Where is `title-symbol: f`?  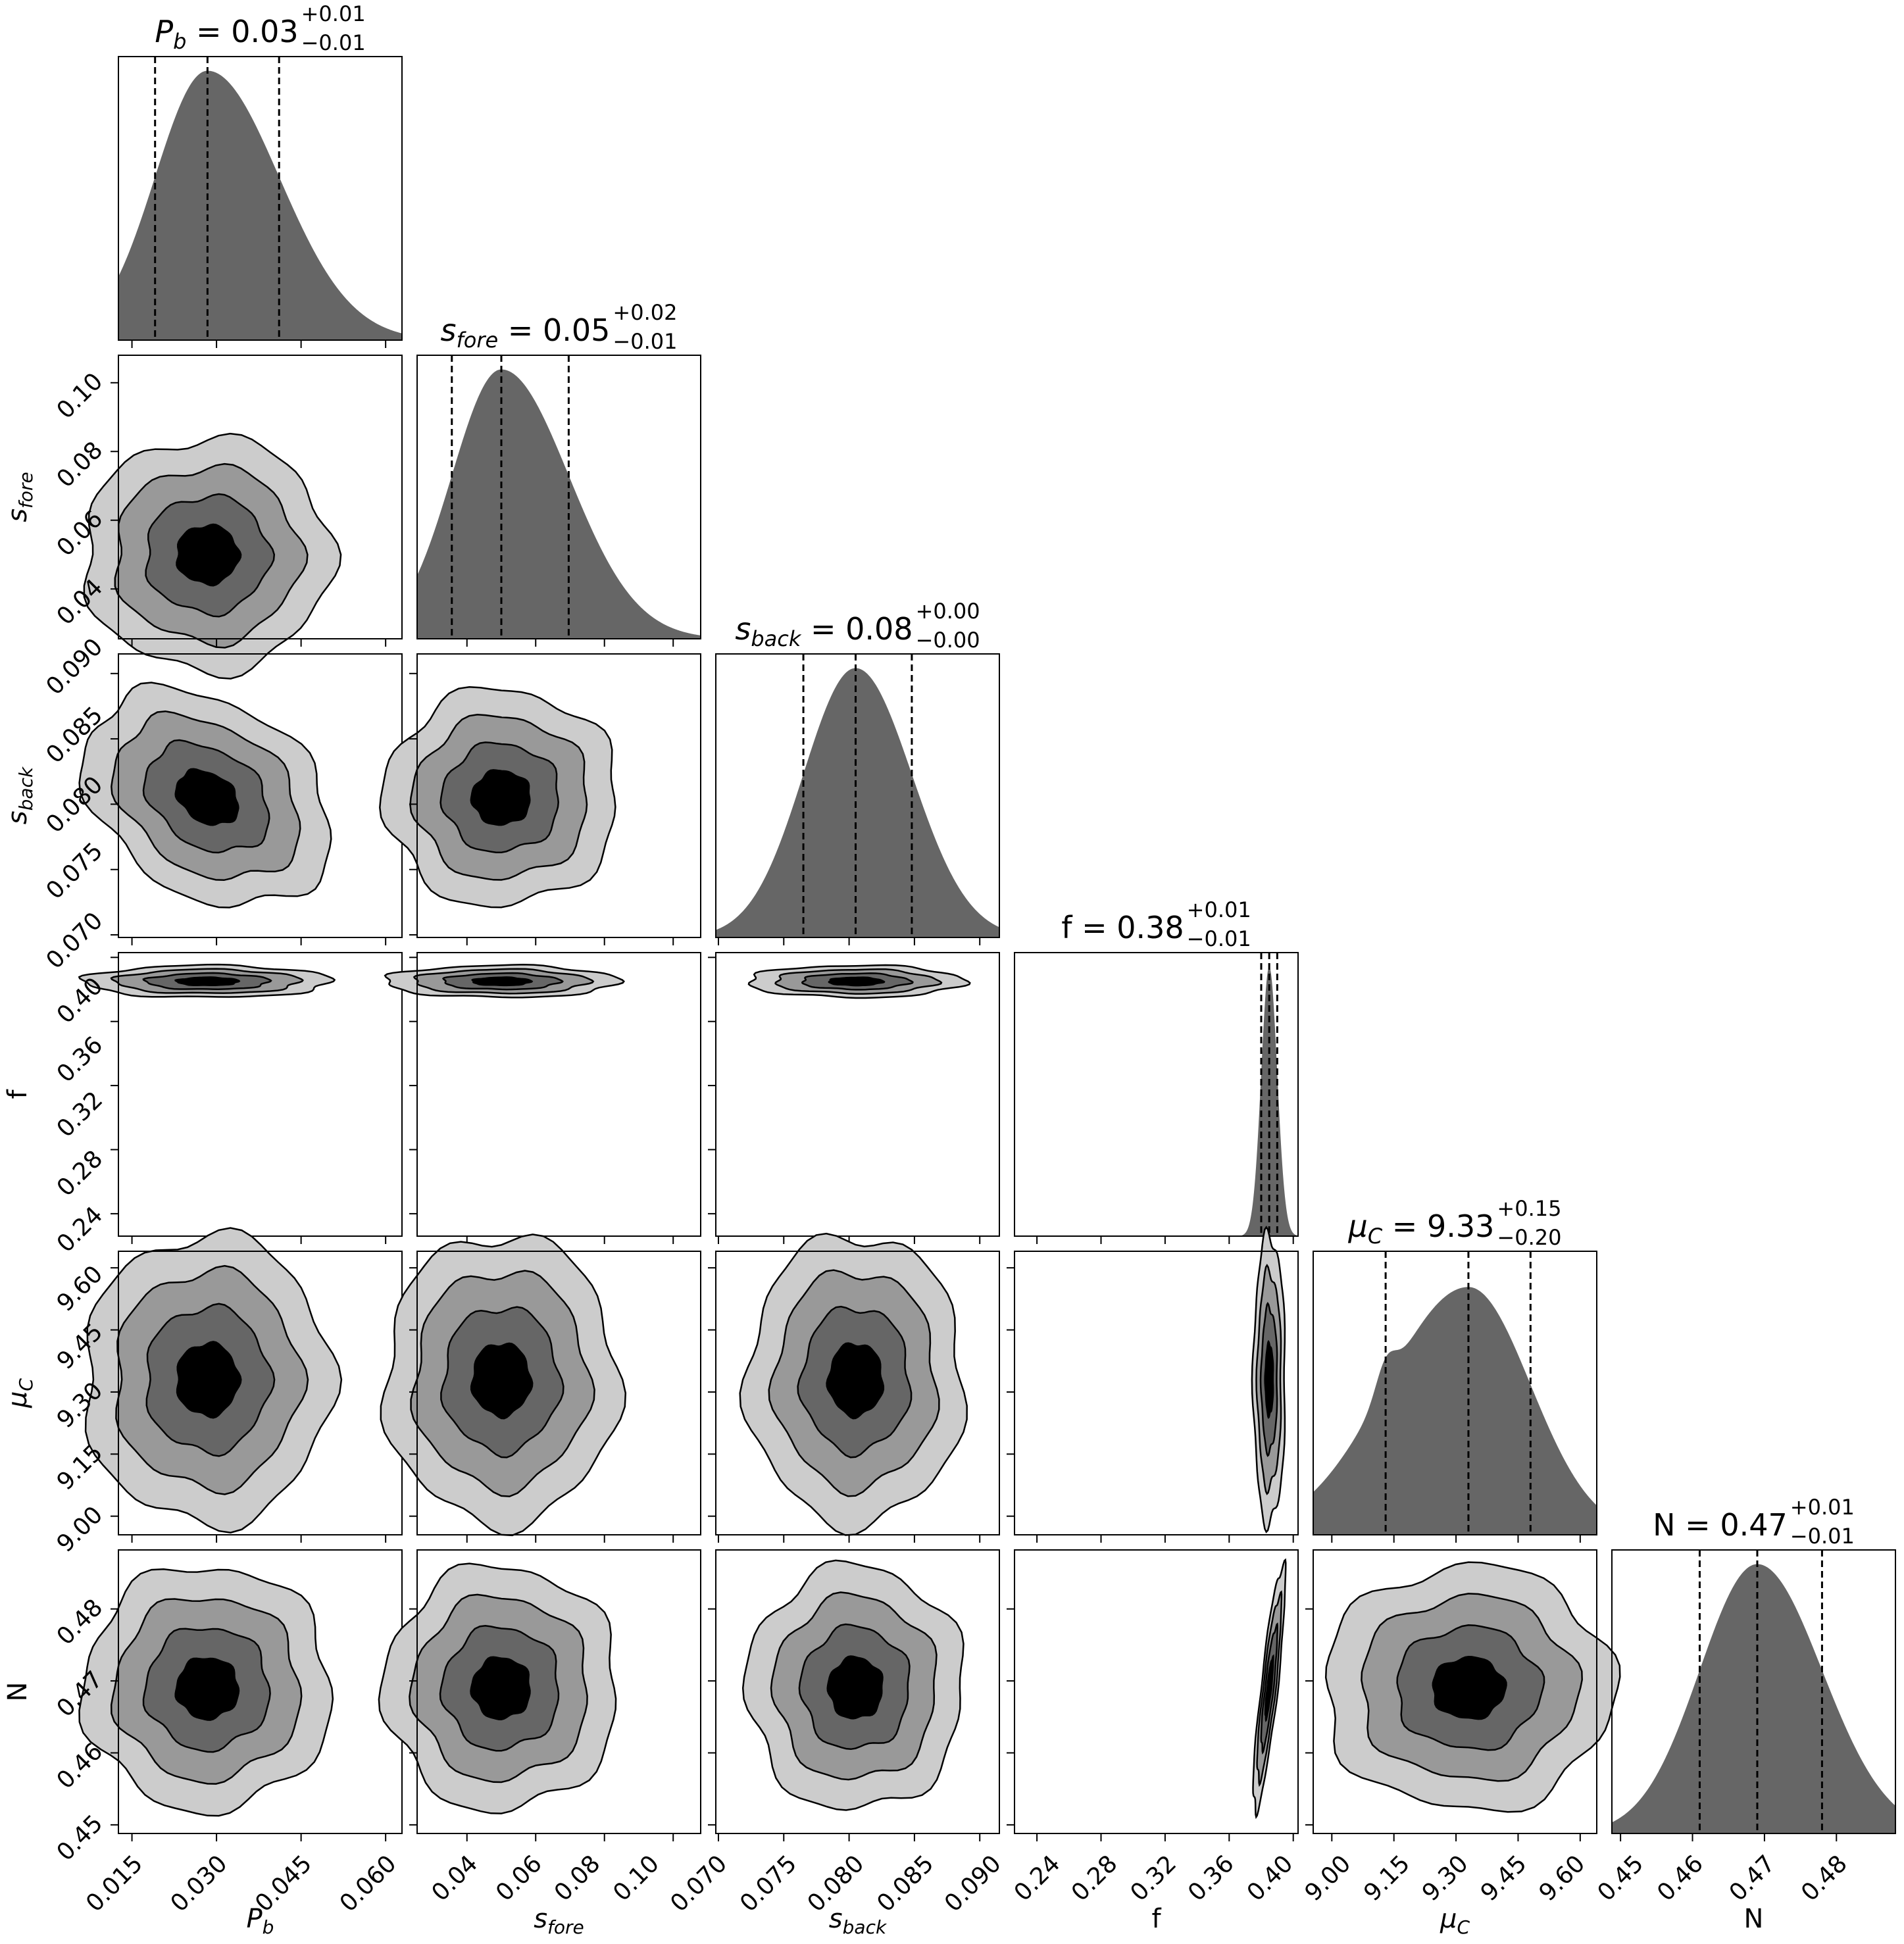
title-symbol: f is located at coordinates (1067, 927).